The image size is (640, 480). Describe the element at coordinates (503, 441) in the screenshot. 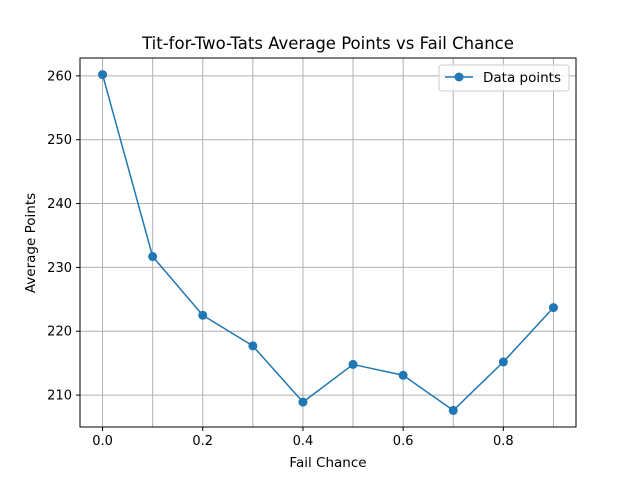

I see `x-tick-label: 0.8` at that location.